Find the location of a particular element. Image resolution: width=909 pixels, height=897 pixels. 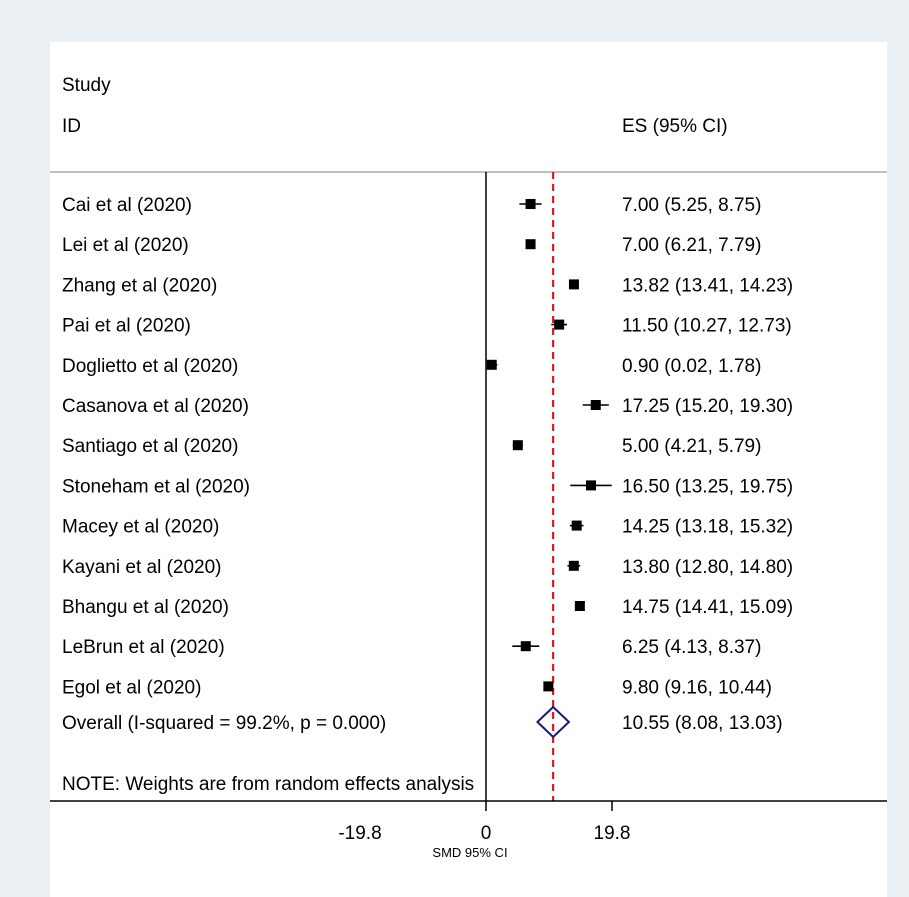

study-name: Bhangu et al (2020) is located at coordinates (145, 607).